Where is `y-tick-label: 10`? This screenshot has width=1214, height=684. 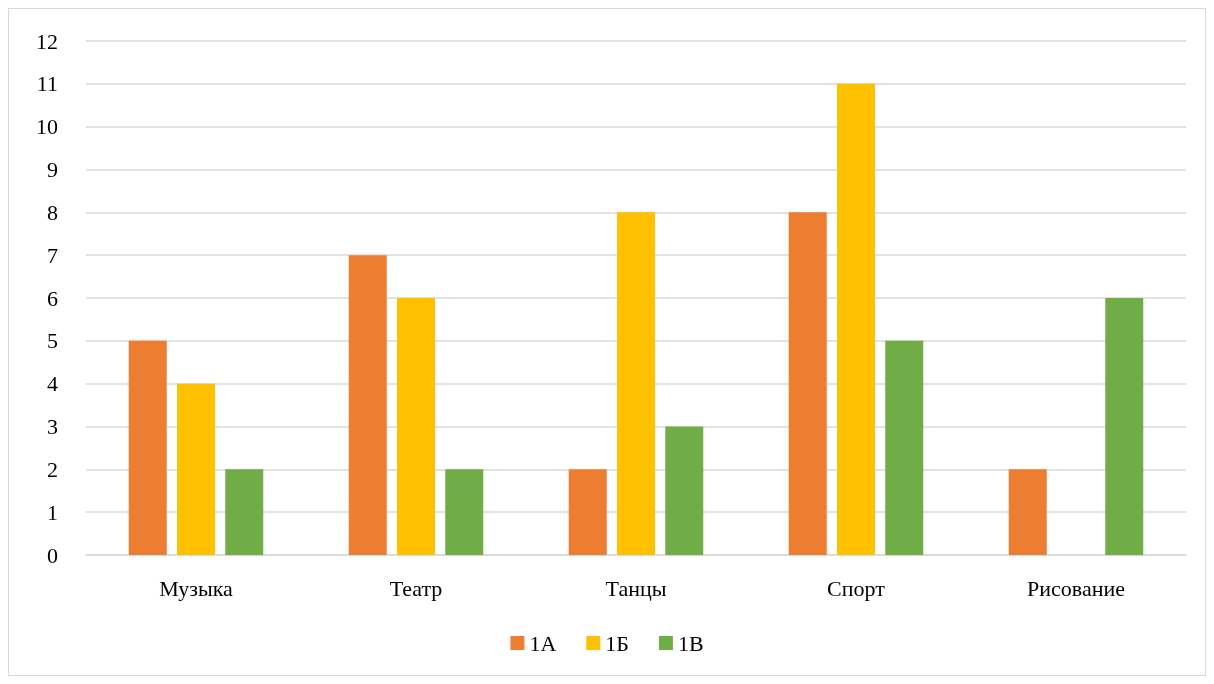 y-tick-label: 10 is located at coordinates (47, 127).